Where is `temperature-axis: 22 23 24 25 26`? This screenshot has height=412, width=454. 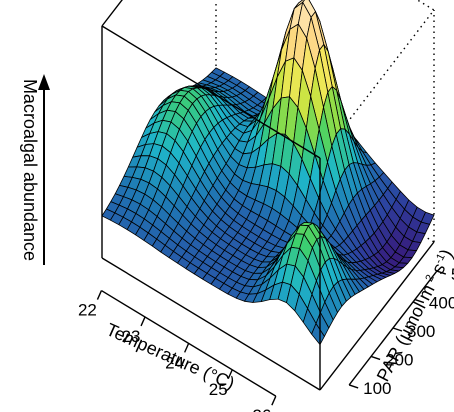 temperature-axis: 22 23 24 25 26 is located at coordinates (177, 350).